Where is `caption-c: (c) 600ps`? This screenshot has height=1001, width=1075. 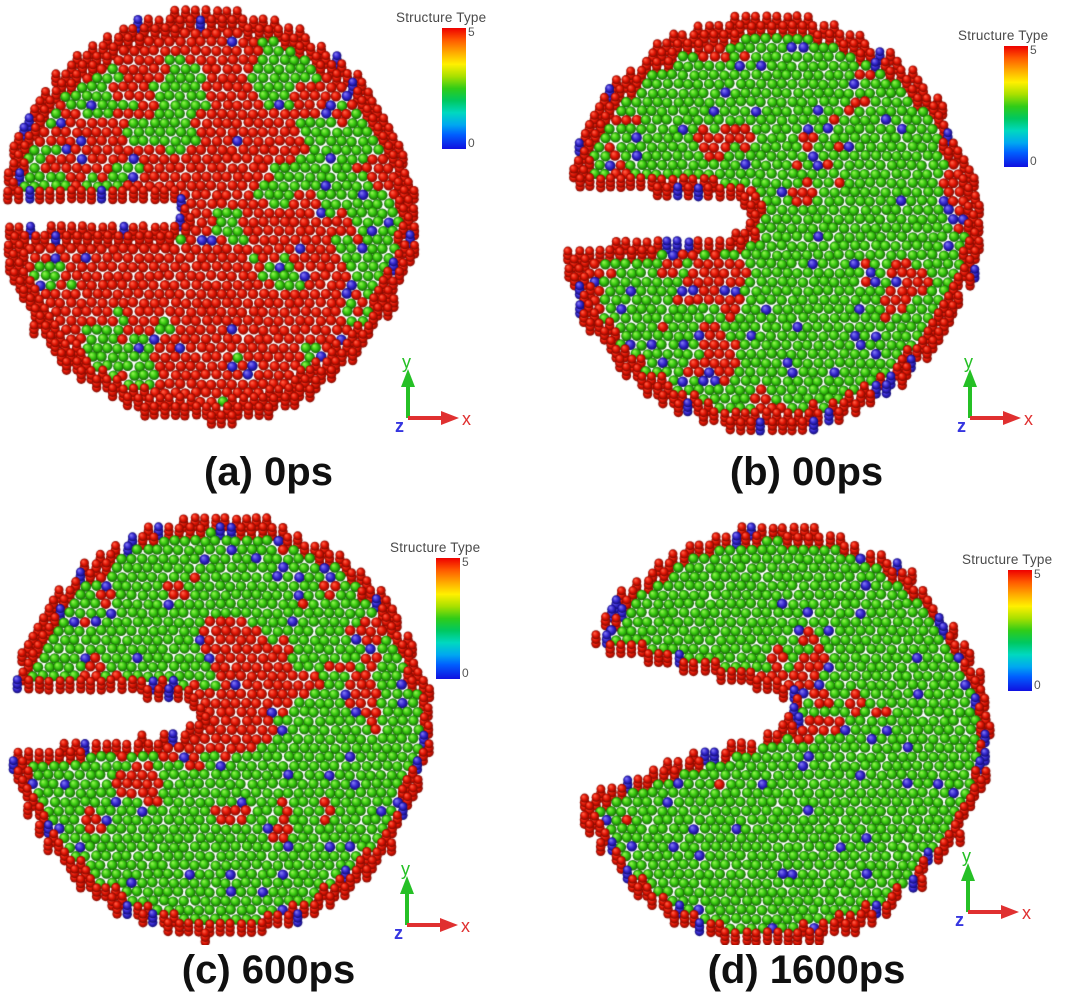
caption-c: (c) 600ps is located at coordinates (268, 970).